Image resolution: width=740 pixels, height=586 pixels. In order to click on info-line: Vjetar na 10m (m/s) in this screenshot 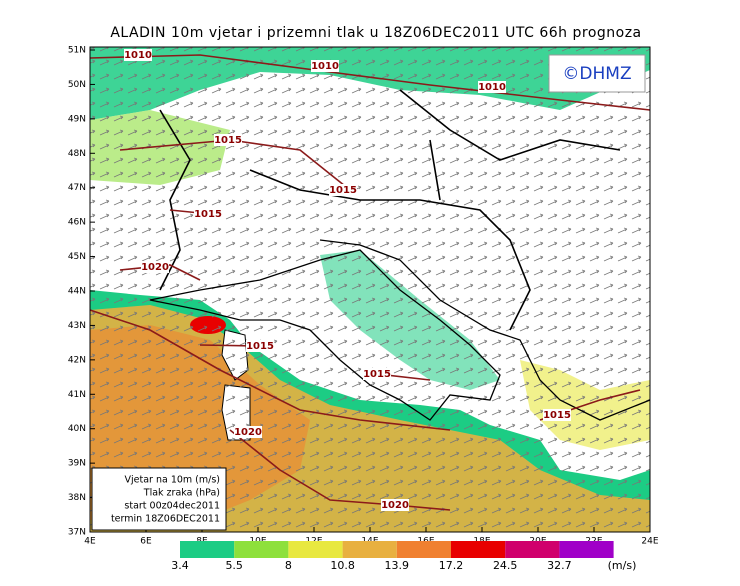, I will do `click(173, 480)`.